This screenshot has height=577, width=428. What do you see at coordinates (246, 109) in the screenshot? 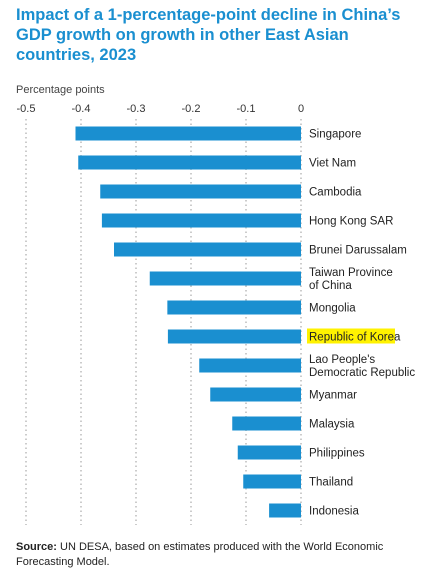
I see `x-tick-label: -0.1` at bounding box center [246, 109].